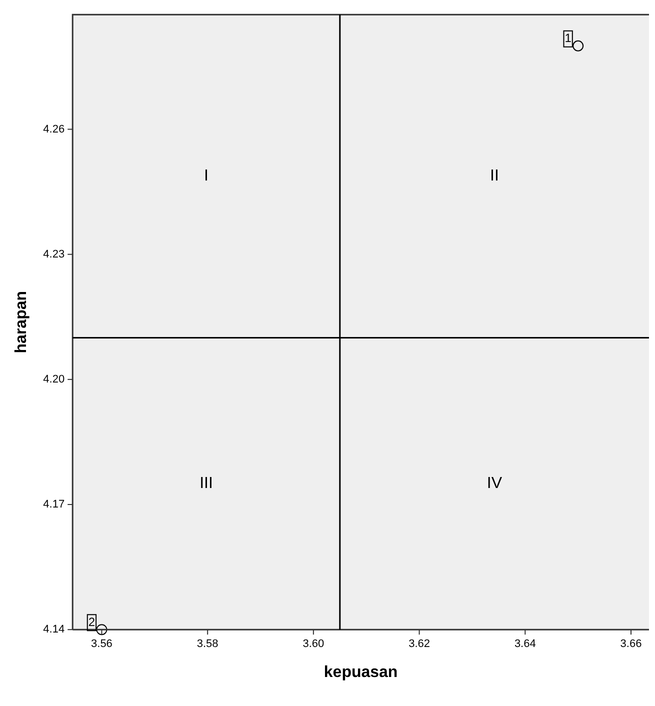 The image size is (655, 706). What do you see at coordinates (313, 644) in the screenshot?
I see `x-tick-label: 3.60` at bounding box center [313, 644].